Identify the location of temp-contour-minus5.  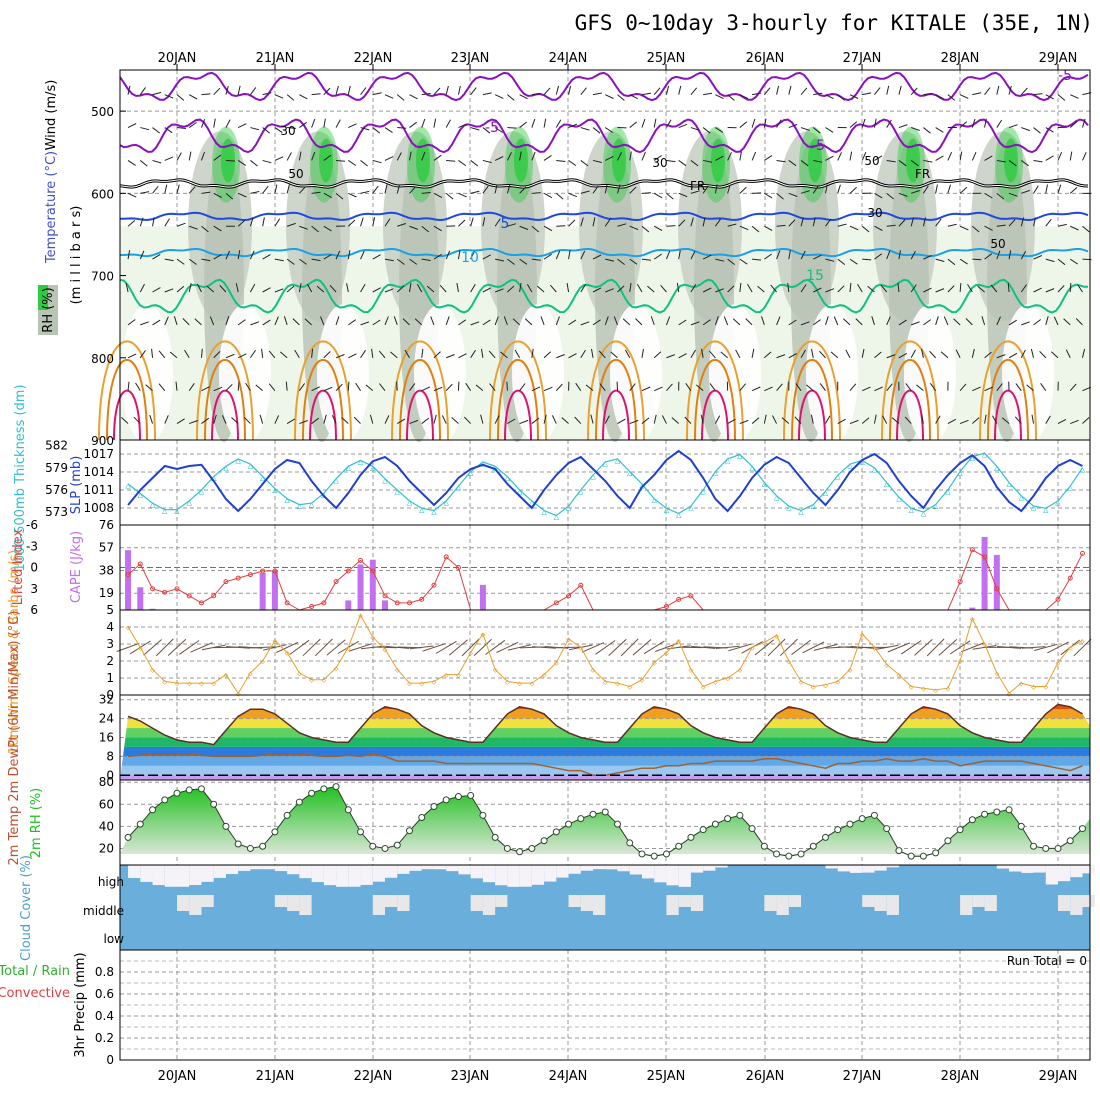
(604, 136).